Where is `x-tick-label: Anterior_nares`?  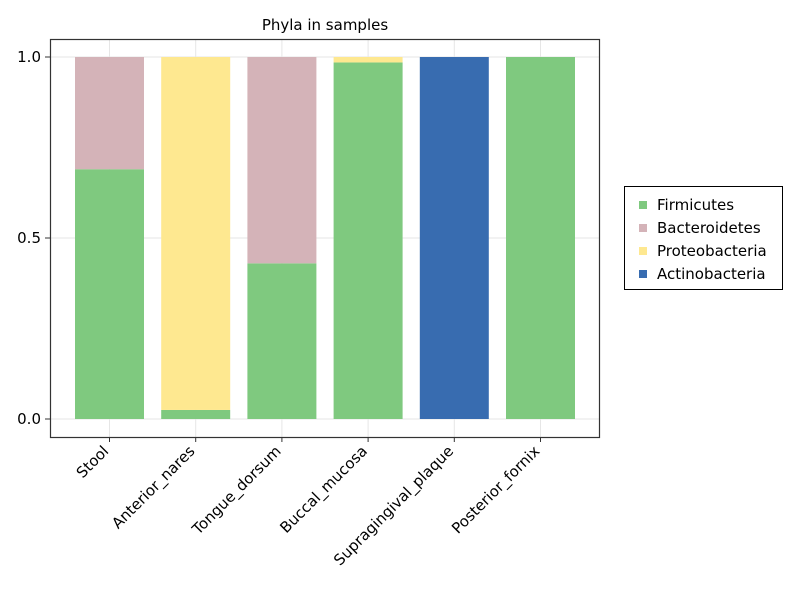
x-tick-label: Anterior_nares is located at coordinates (153, 487).